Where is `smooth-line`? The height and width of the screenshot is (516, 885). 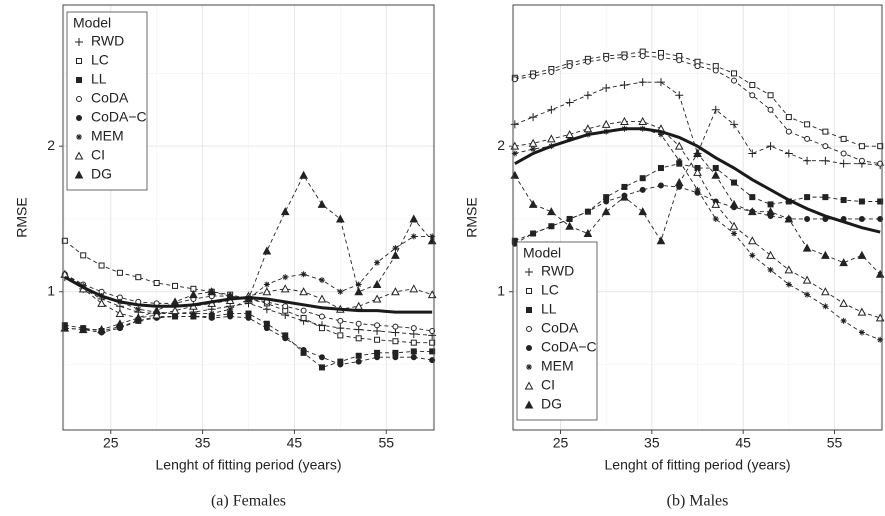 smooth-line is located at coordinates (697, 180).